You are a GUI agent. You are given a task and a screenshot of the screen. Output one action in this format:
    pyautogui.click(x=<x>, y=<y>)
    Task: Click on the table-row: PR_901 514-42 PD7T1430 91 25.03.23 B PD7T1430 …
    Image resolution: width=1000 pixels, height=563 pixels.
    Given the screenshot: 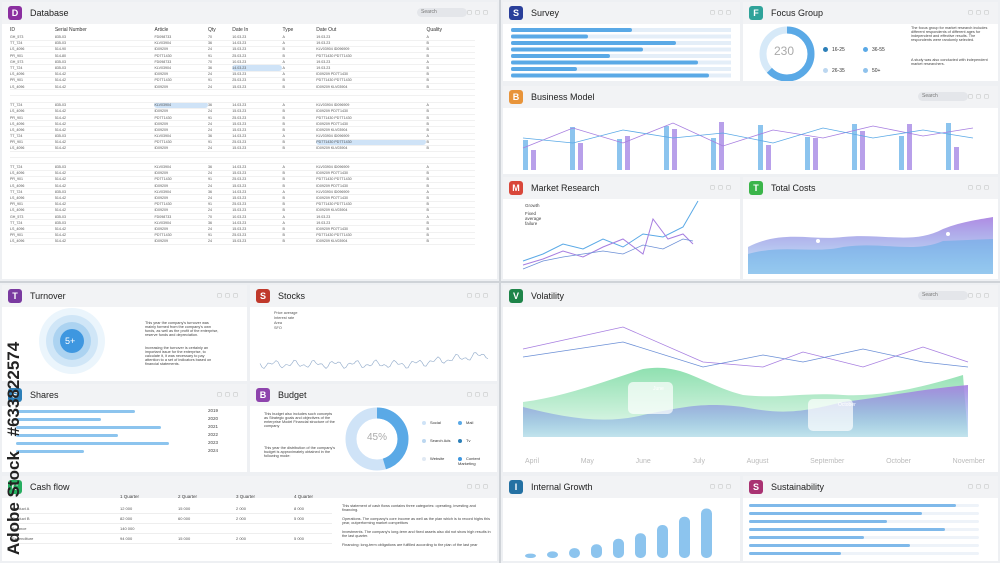 What is the action you would take?
    pyautogui.click(x=242, y=180)
    